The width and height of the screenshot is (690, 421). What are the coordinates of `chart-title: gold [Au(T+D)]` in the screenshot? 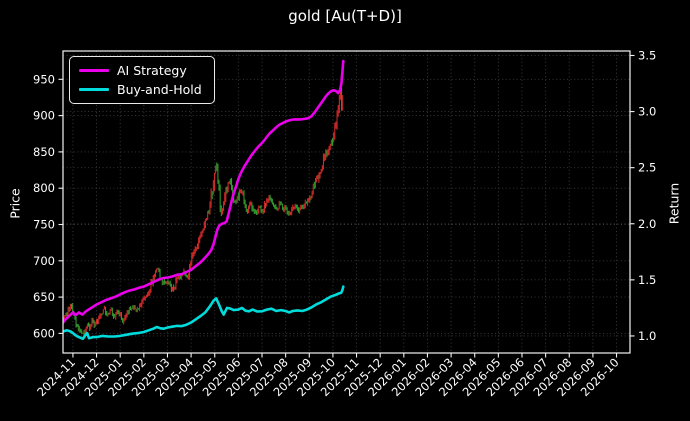 It's located at (345, 16).